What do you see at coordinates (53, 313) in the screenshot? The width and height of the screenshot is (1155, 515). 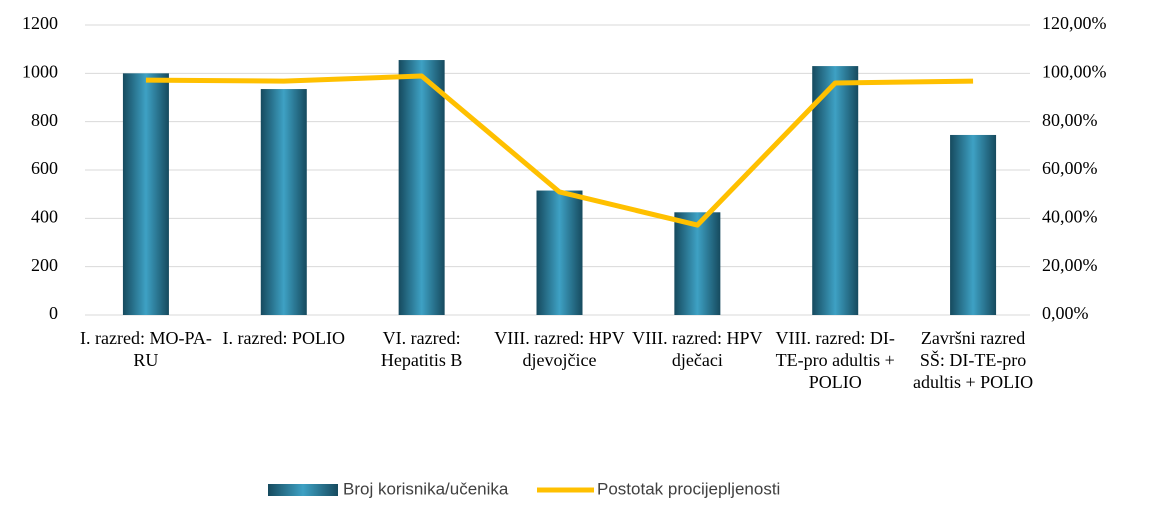 I see `y-tick-label: 0` at bounding box center [53, 313].